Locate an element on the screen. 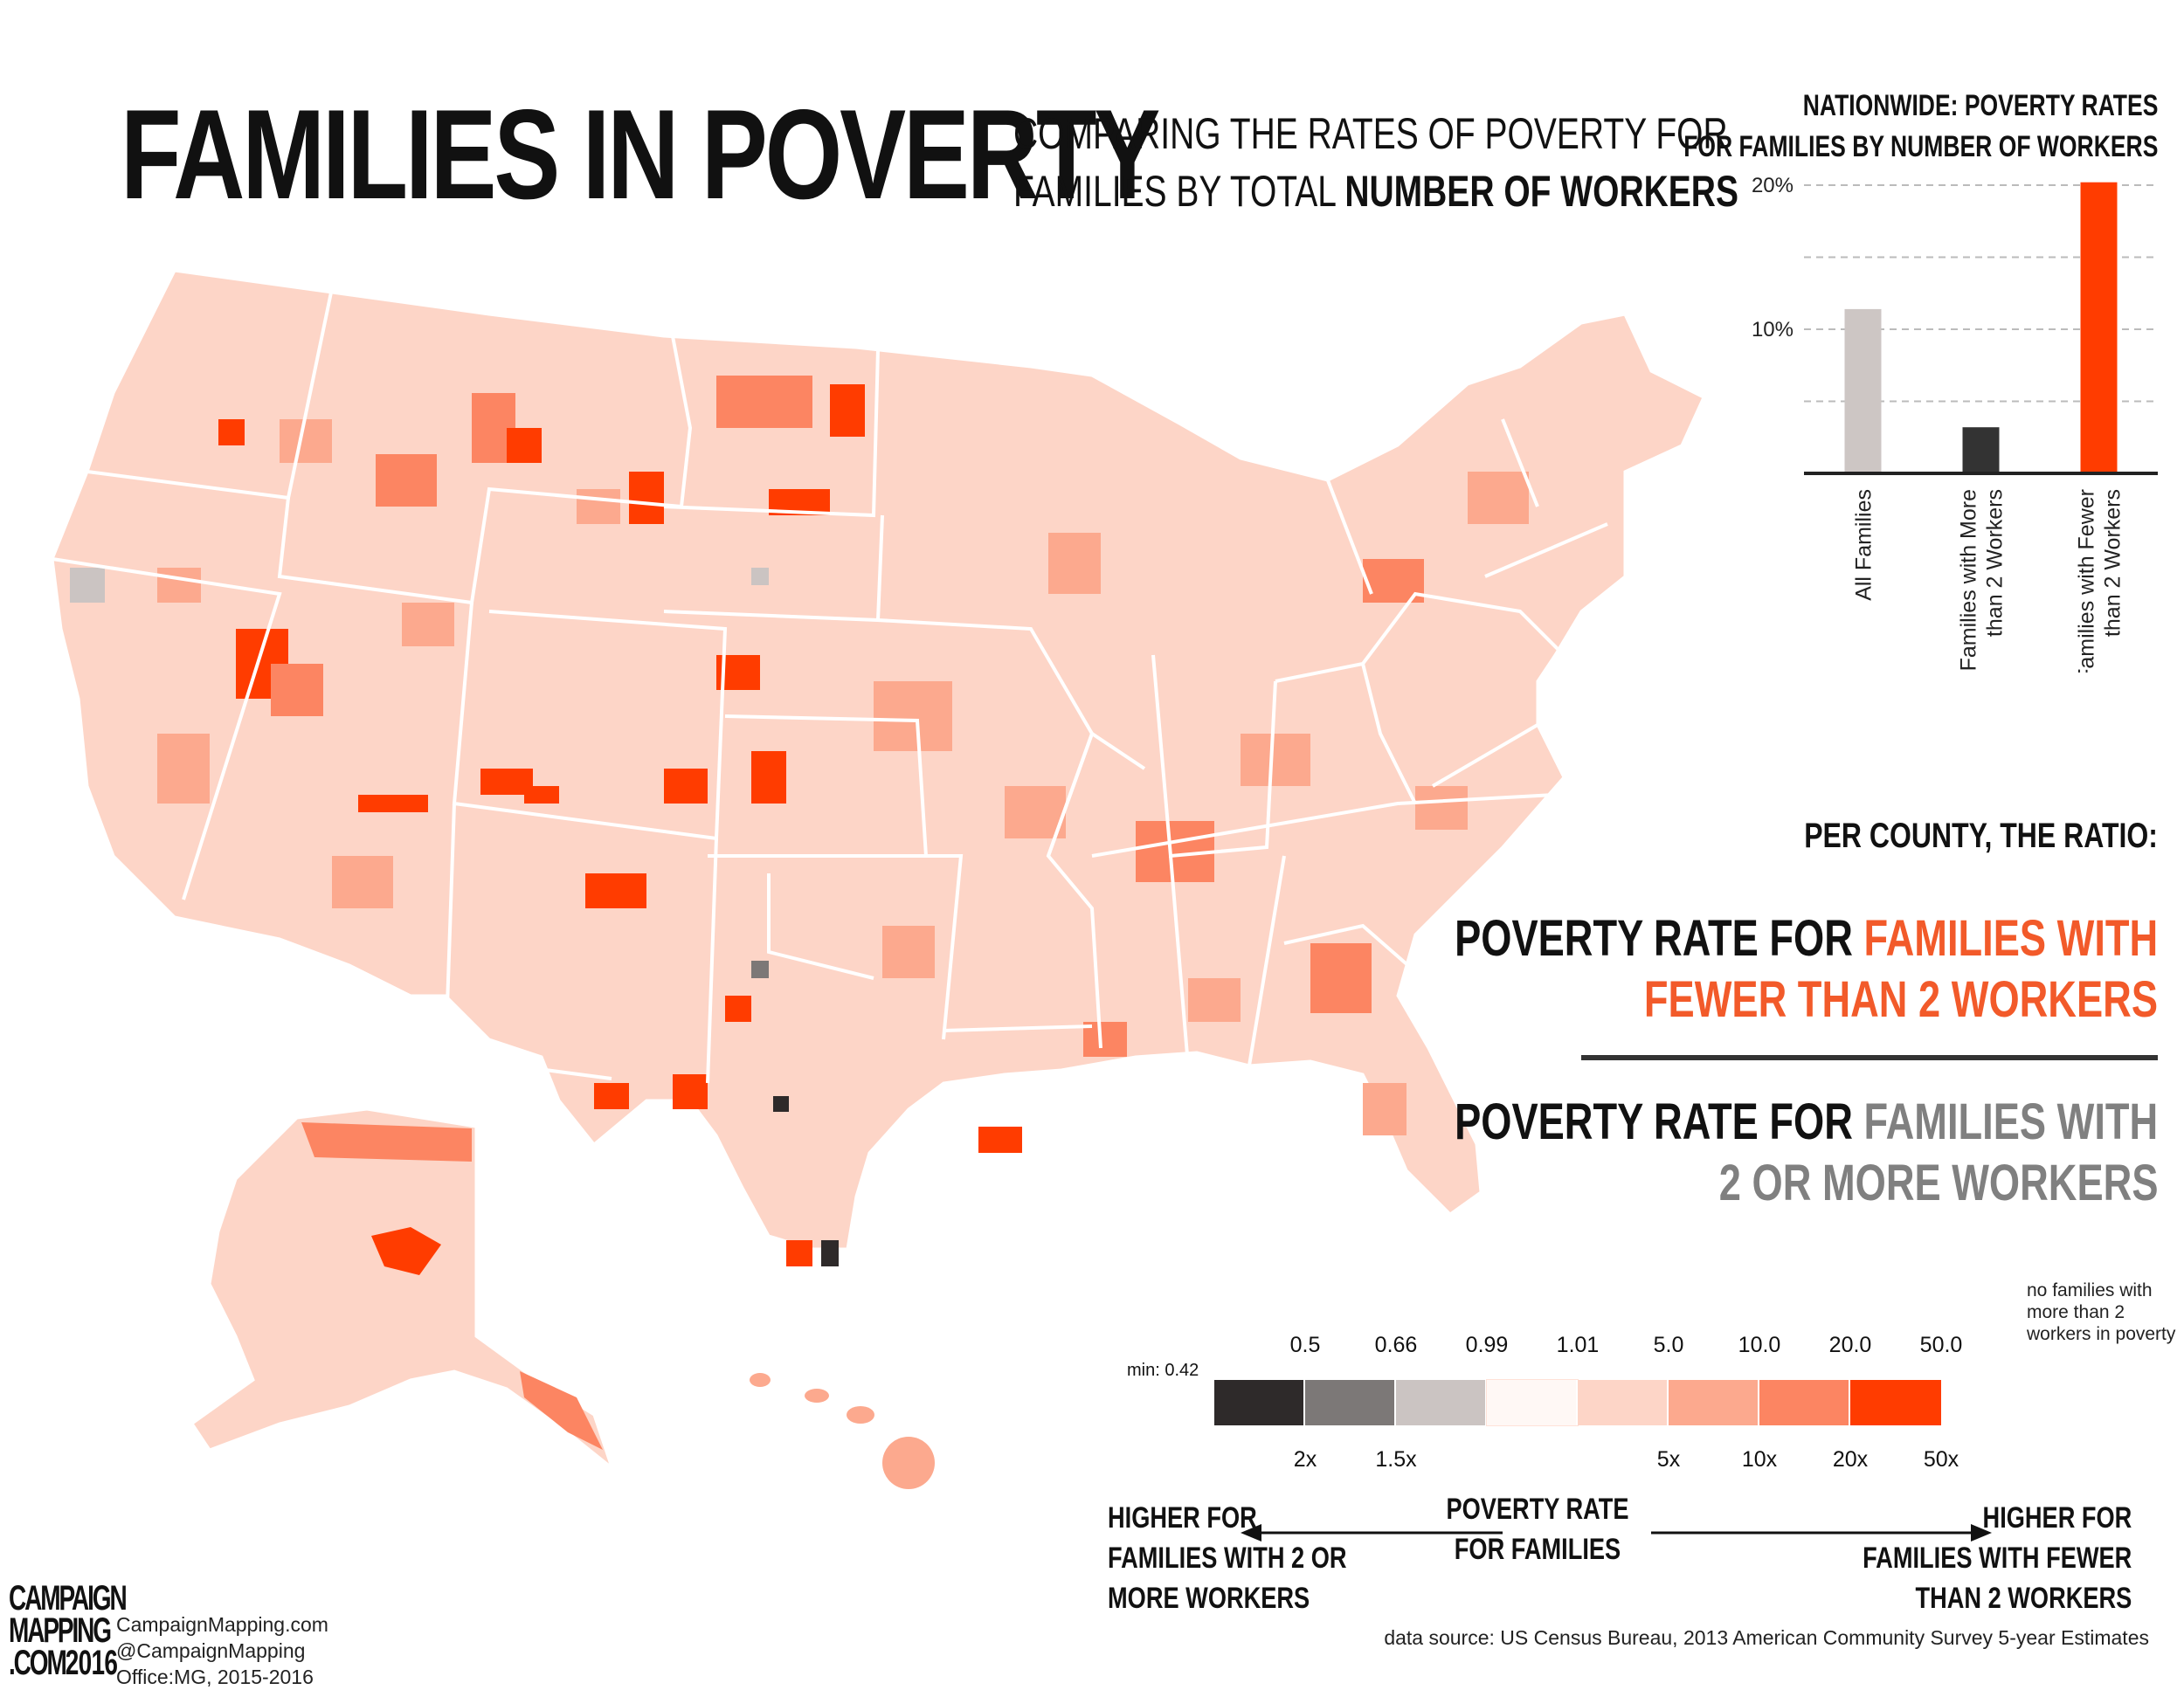 The image size is (2184, 1690). legend-top-label: 5.0 is located at coordinates (1668, 1345).